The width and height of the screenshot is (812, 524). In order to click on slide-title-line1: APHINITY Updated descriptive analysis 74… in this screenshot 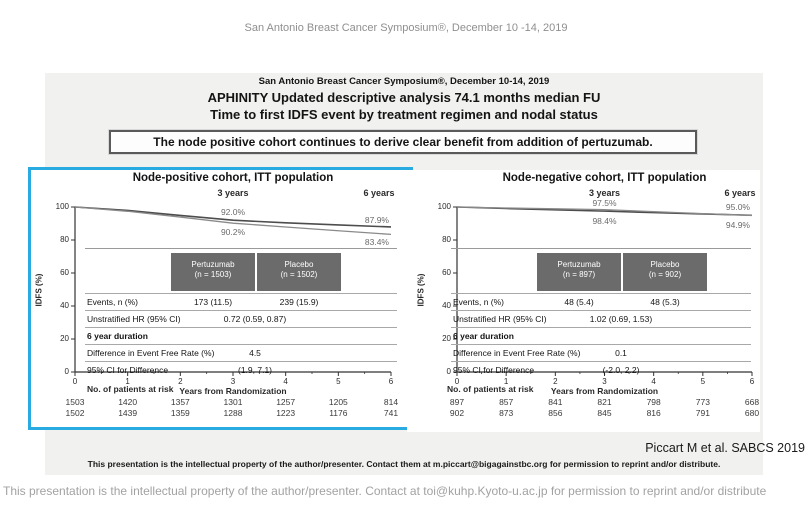, I will do `click(404, 97)`.